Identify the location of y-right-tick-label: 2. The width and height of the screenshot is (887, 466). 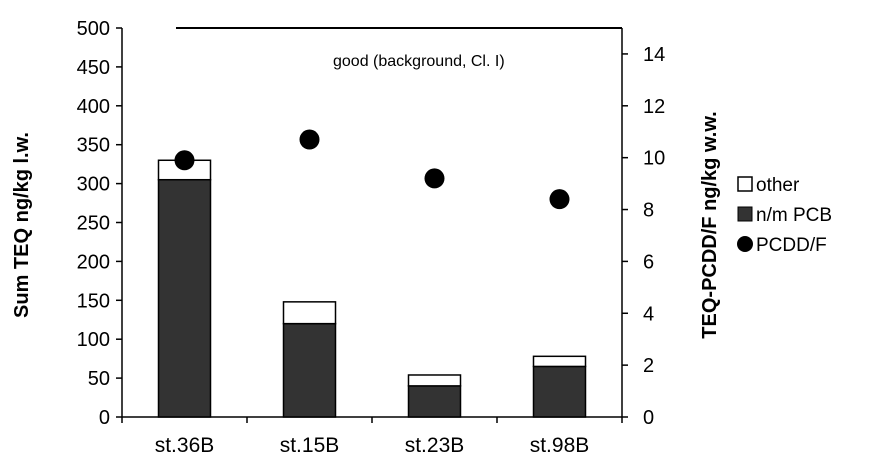
(648, 366).